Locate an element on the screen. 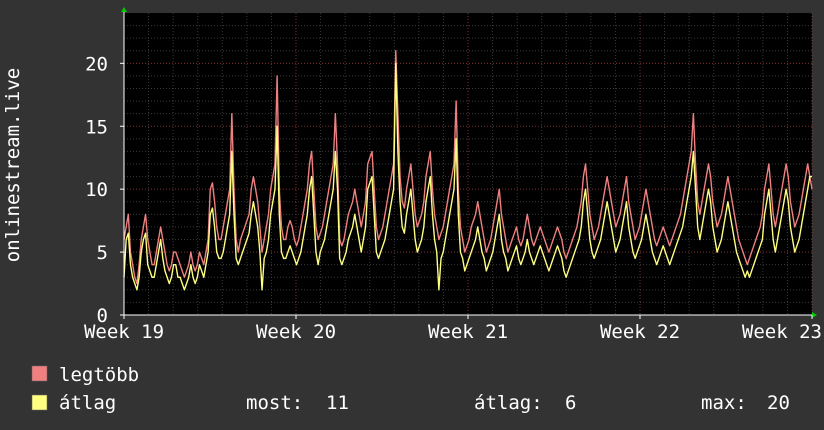 Image resolution: width=824 pixels, height=430 pixels. x-ticks: Week 19 Week 20 Week 21 Week 22 Week 23 is located at coordinates (453, 329).